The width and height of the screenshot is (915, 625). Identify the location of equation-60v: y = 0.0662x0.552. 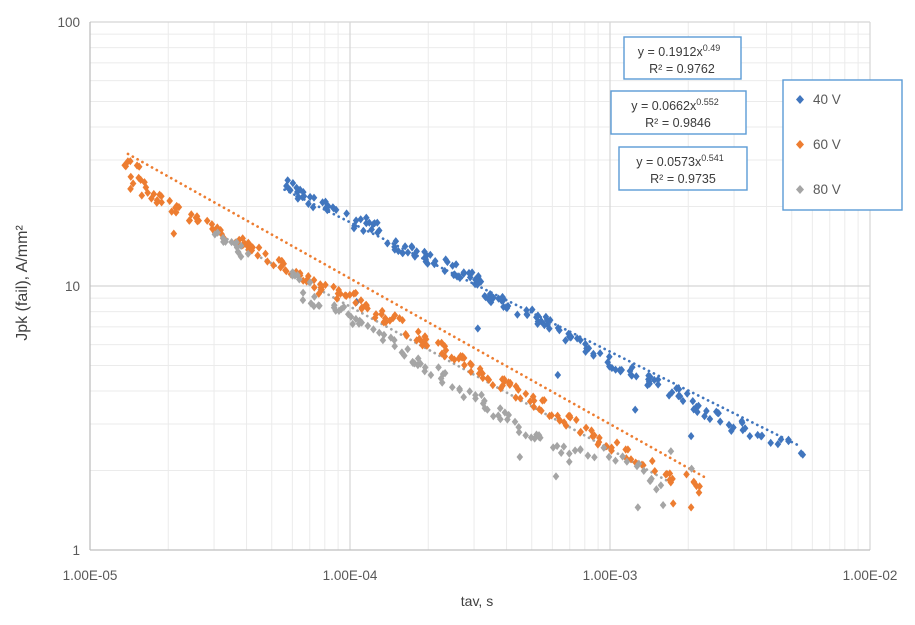
(675, 105).